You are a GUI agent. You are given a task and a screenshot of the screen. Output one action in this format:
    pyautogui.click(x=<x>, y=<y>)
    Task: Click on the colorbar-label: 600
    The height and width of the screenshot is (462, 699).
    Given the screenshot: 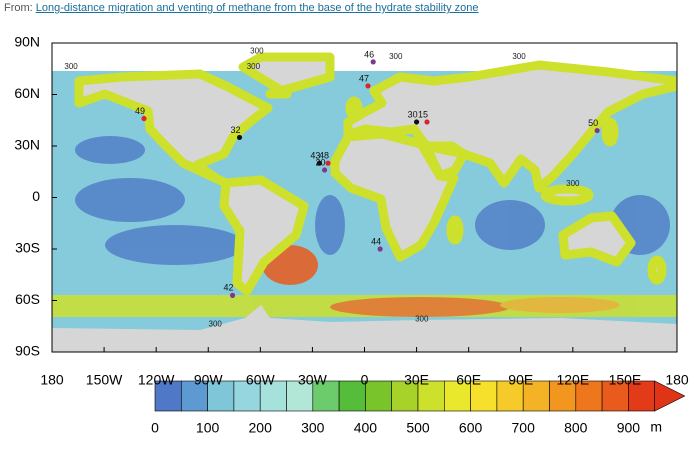 What is the action you would take?
    pyautogui.click(x=471, y=428)
    